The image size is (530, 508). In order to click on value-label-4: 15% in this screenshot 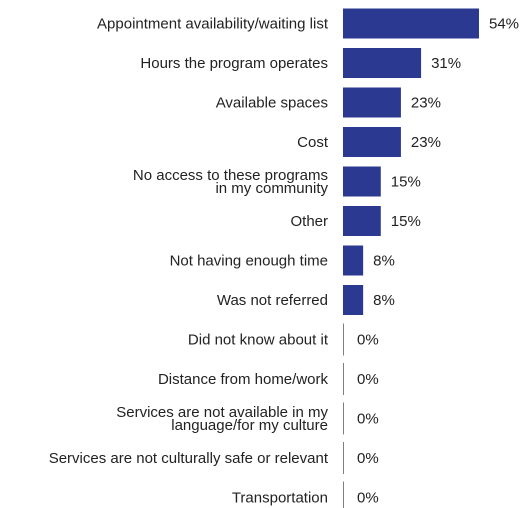, I will do `click(406, 182)`.